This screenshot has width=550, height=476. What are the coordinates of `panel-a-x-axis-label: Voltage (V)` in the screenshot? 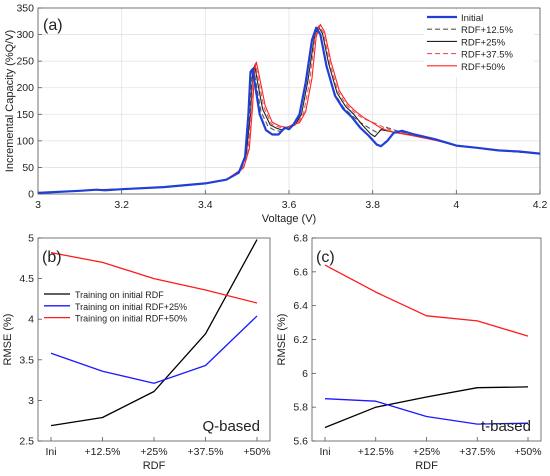 It's located at (289, 219).